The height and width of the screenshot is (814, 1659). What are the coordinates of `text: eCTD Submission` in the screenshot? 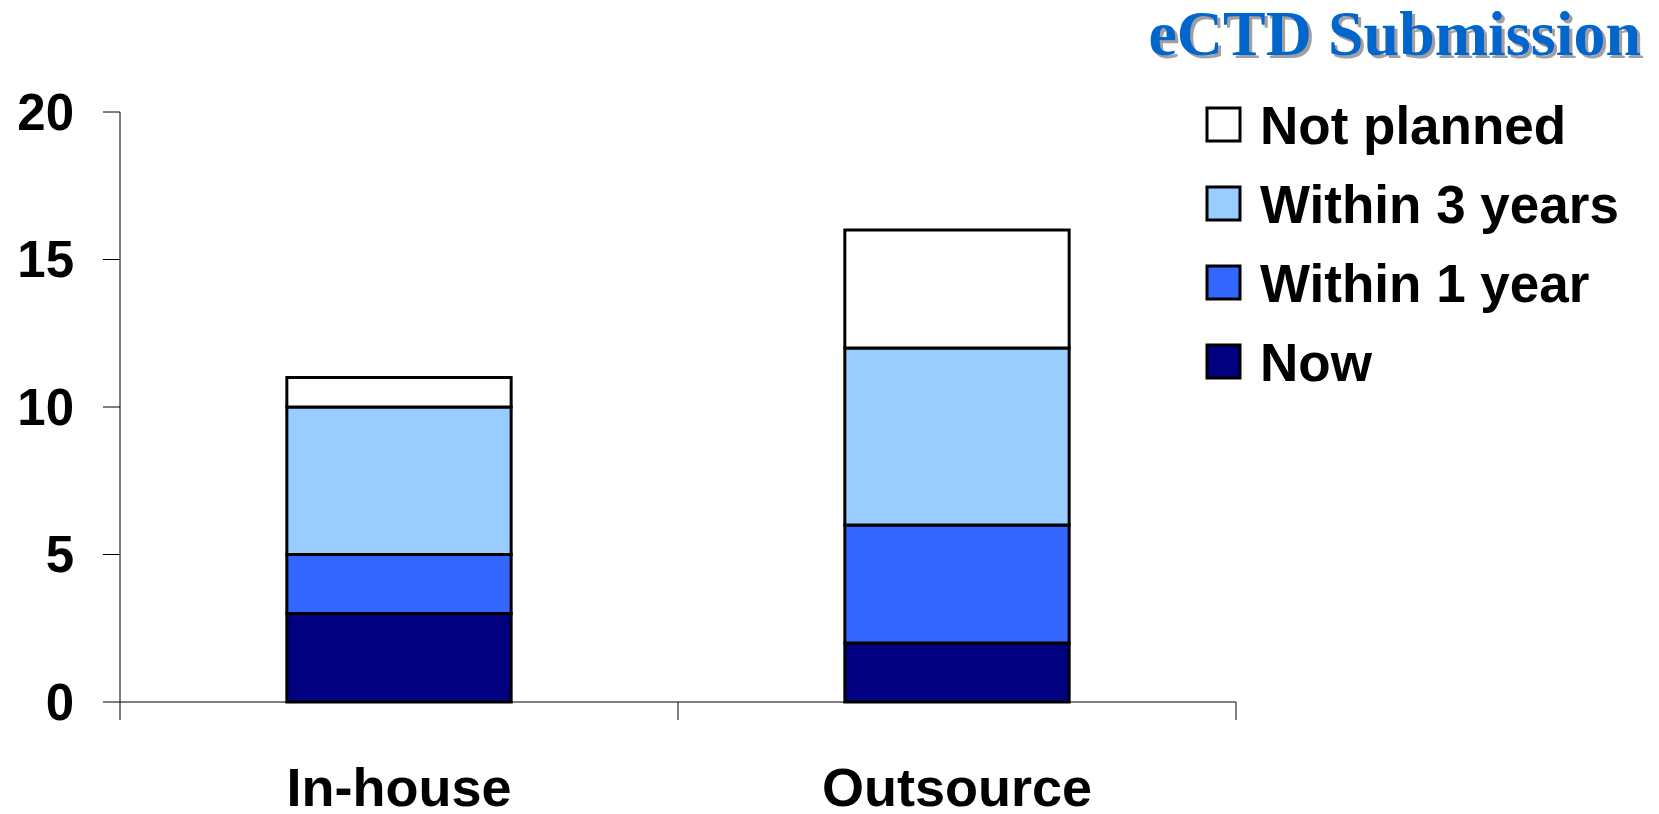 It's located at (1394, 34).